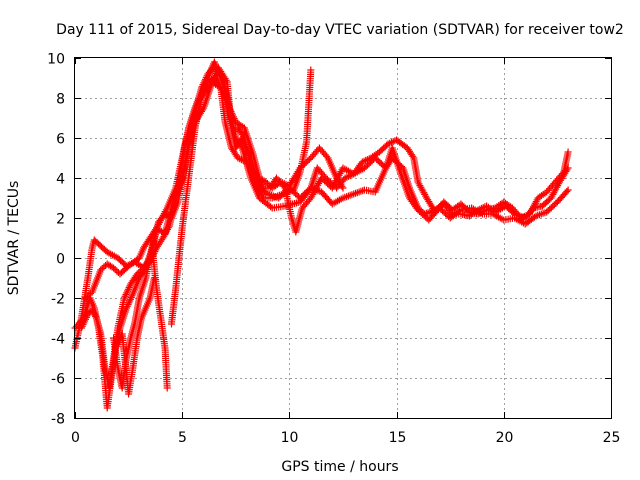  What do you see at coordinates (56, 60) in the screenshot?
I see `y-tick-label: 10` at bounding box center [56, 60].